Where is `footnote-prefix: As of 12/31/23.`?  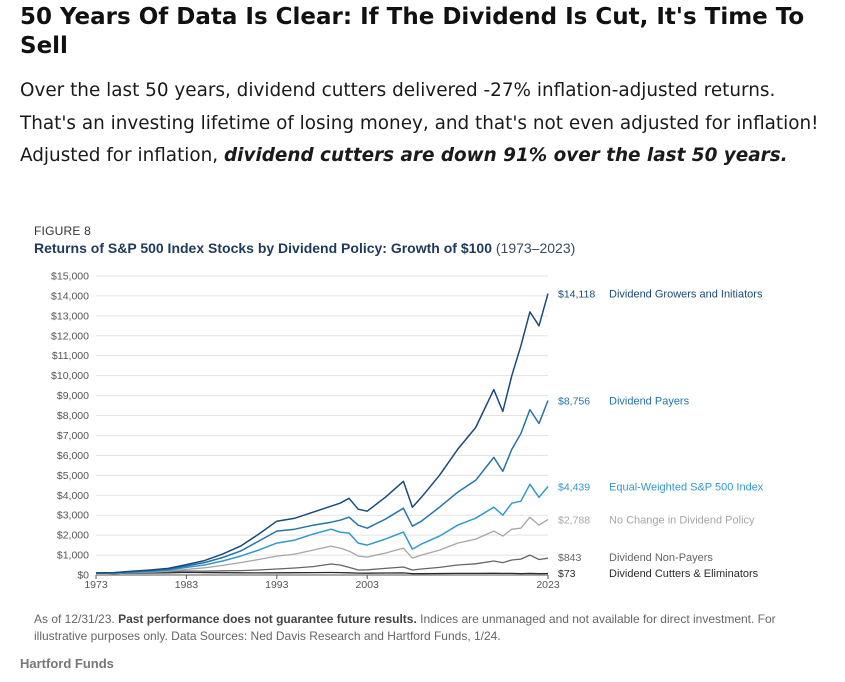 footnote-prefix: As of 12/31/23. is located at coordinates (76, 619).